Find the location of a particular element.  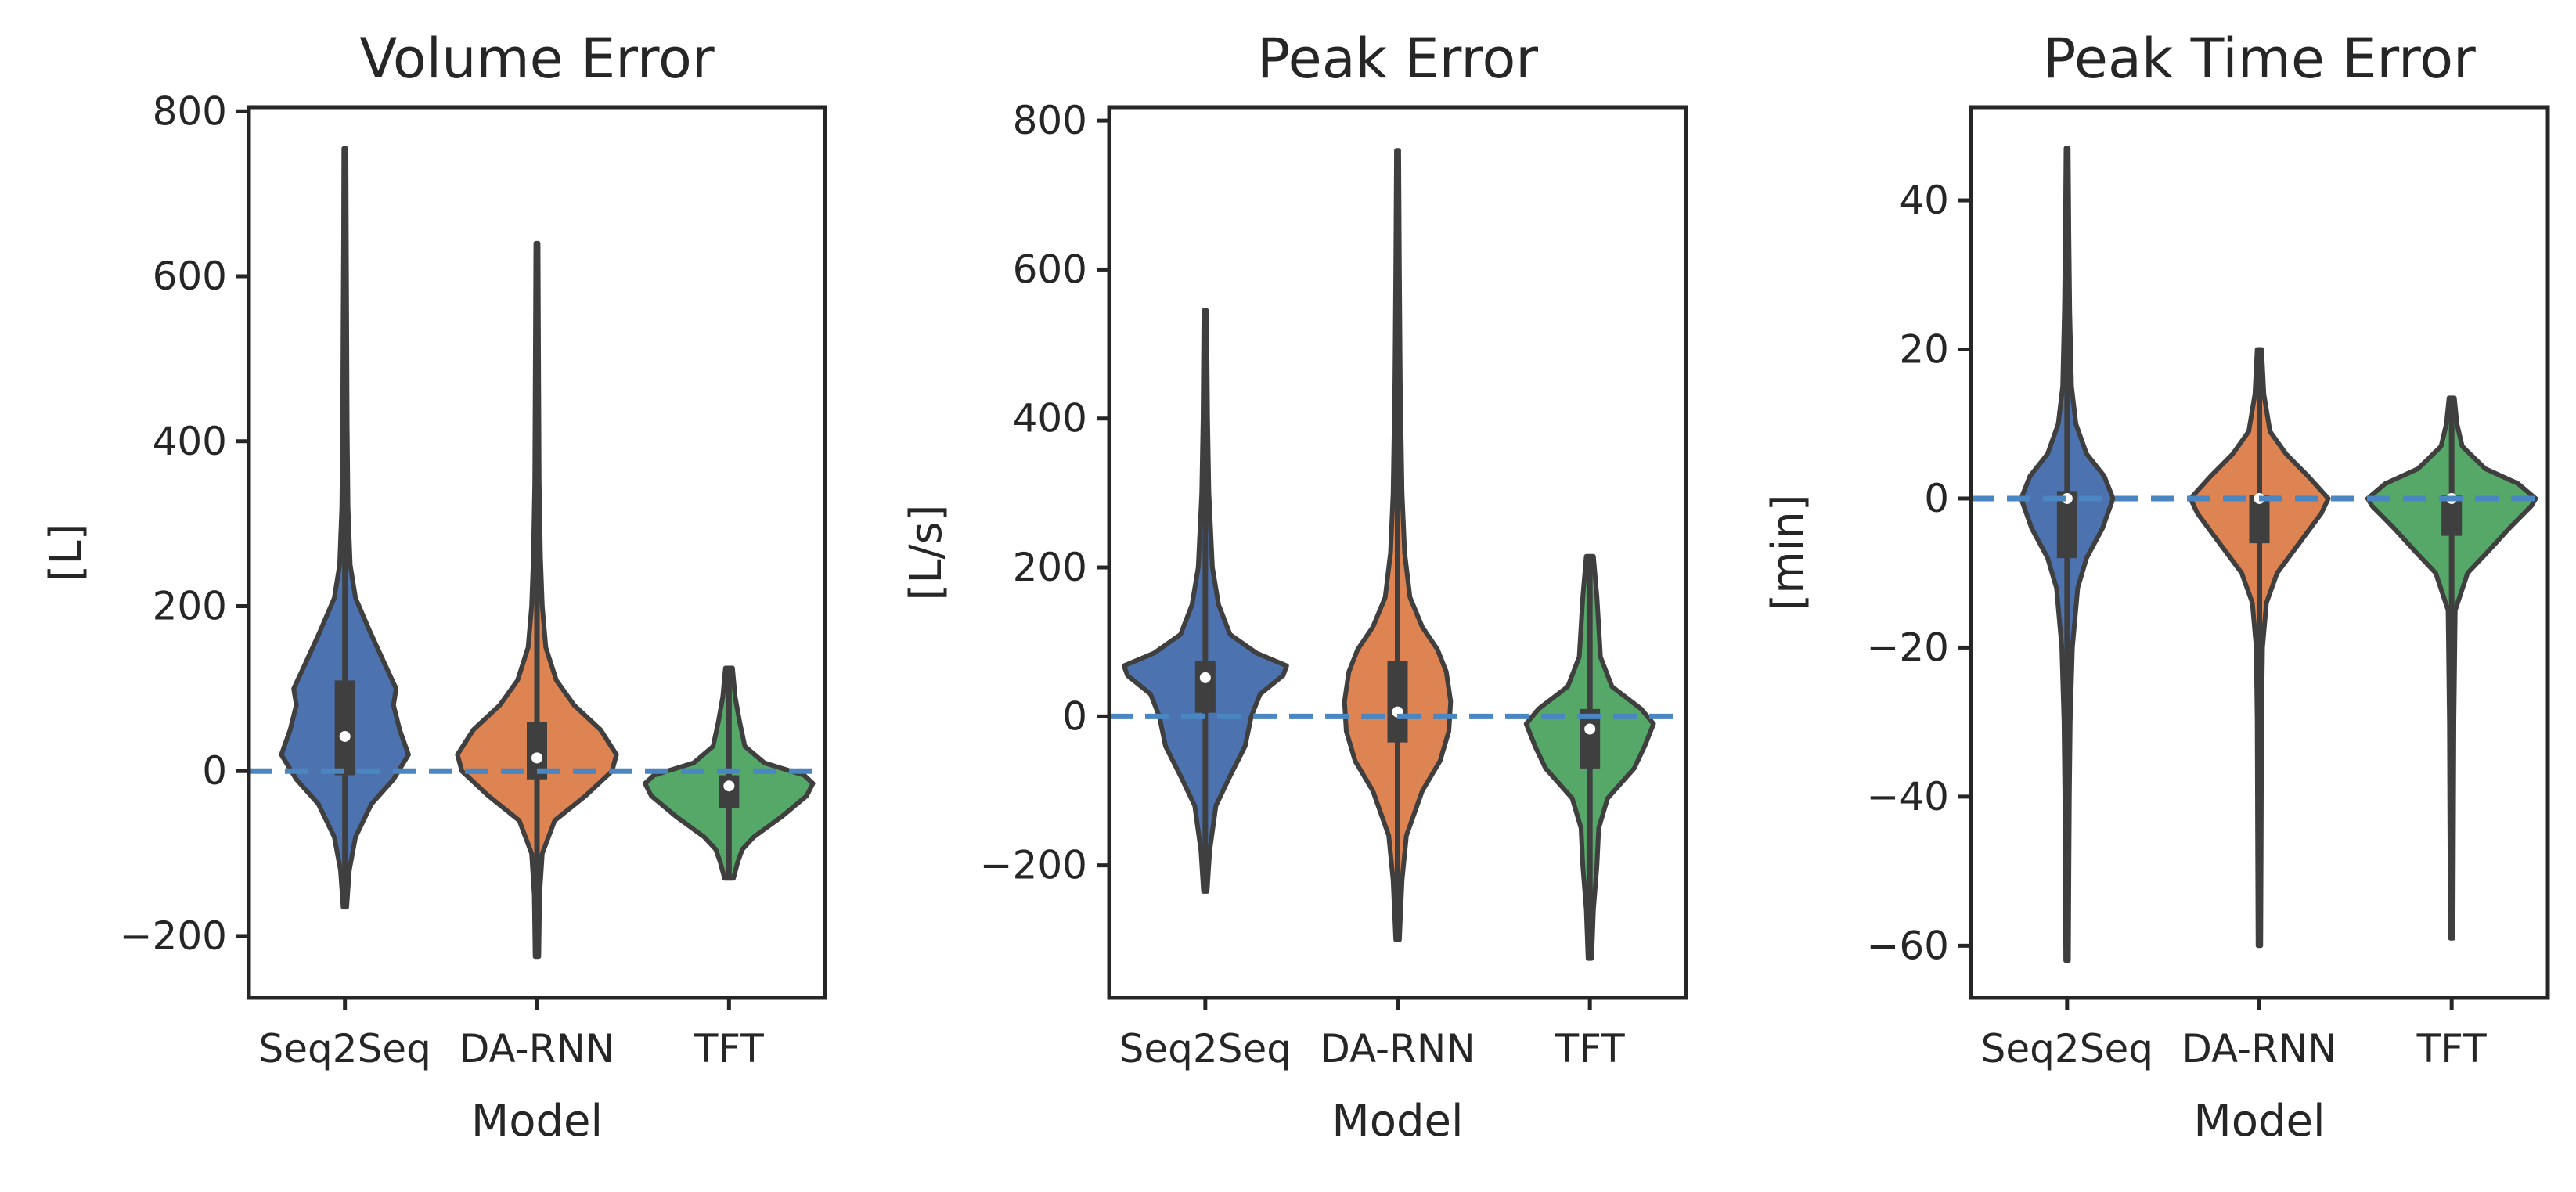

y-tick-label: −20 is located at coordinates (1907, 648).